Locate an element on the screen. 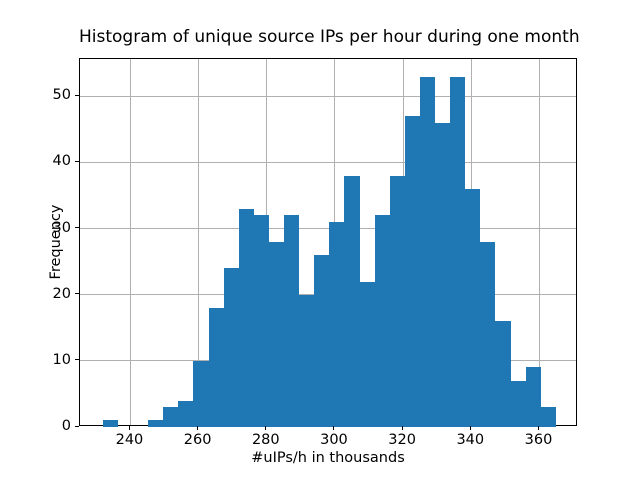 The image size is (640, 480). x-tick-label: 320 is located at coordinates (402, 440).